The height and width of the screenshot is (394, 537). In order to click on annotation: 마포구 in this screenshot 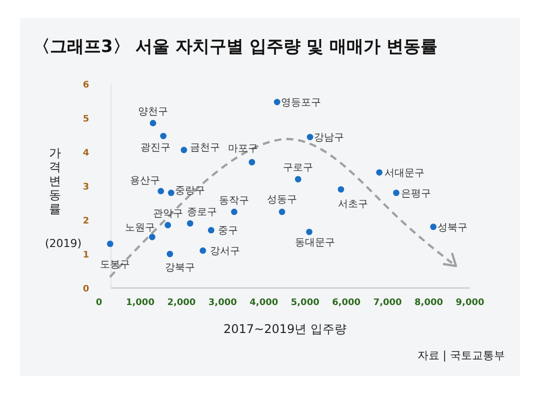, I will do `click(243, 149)`.